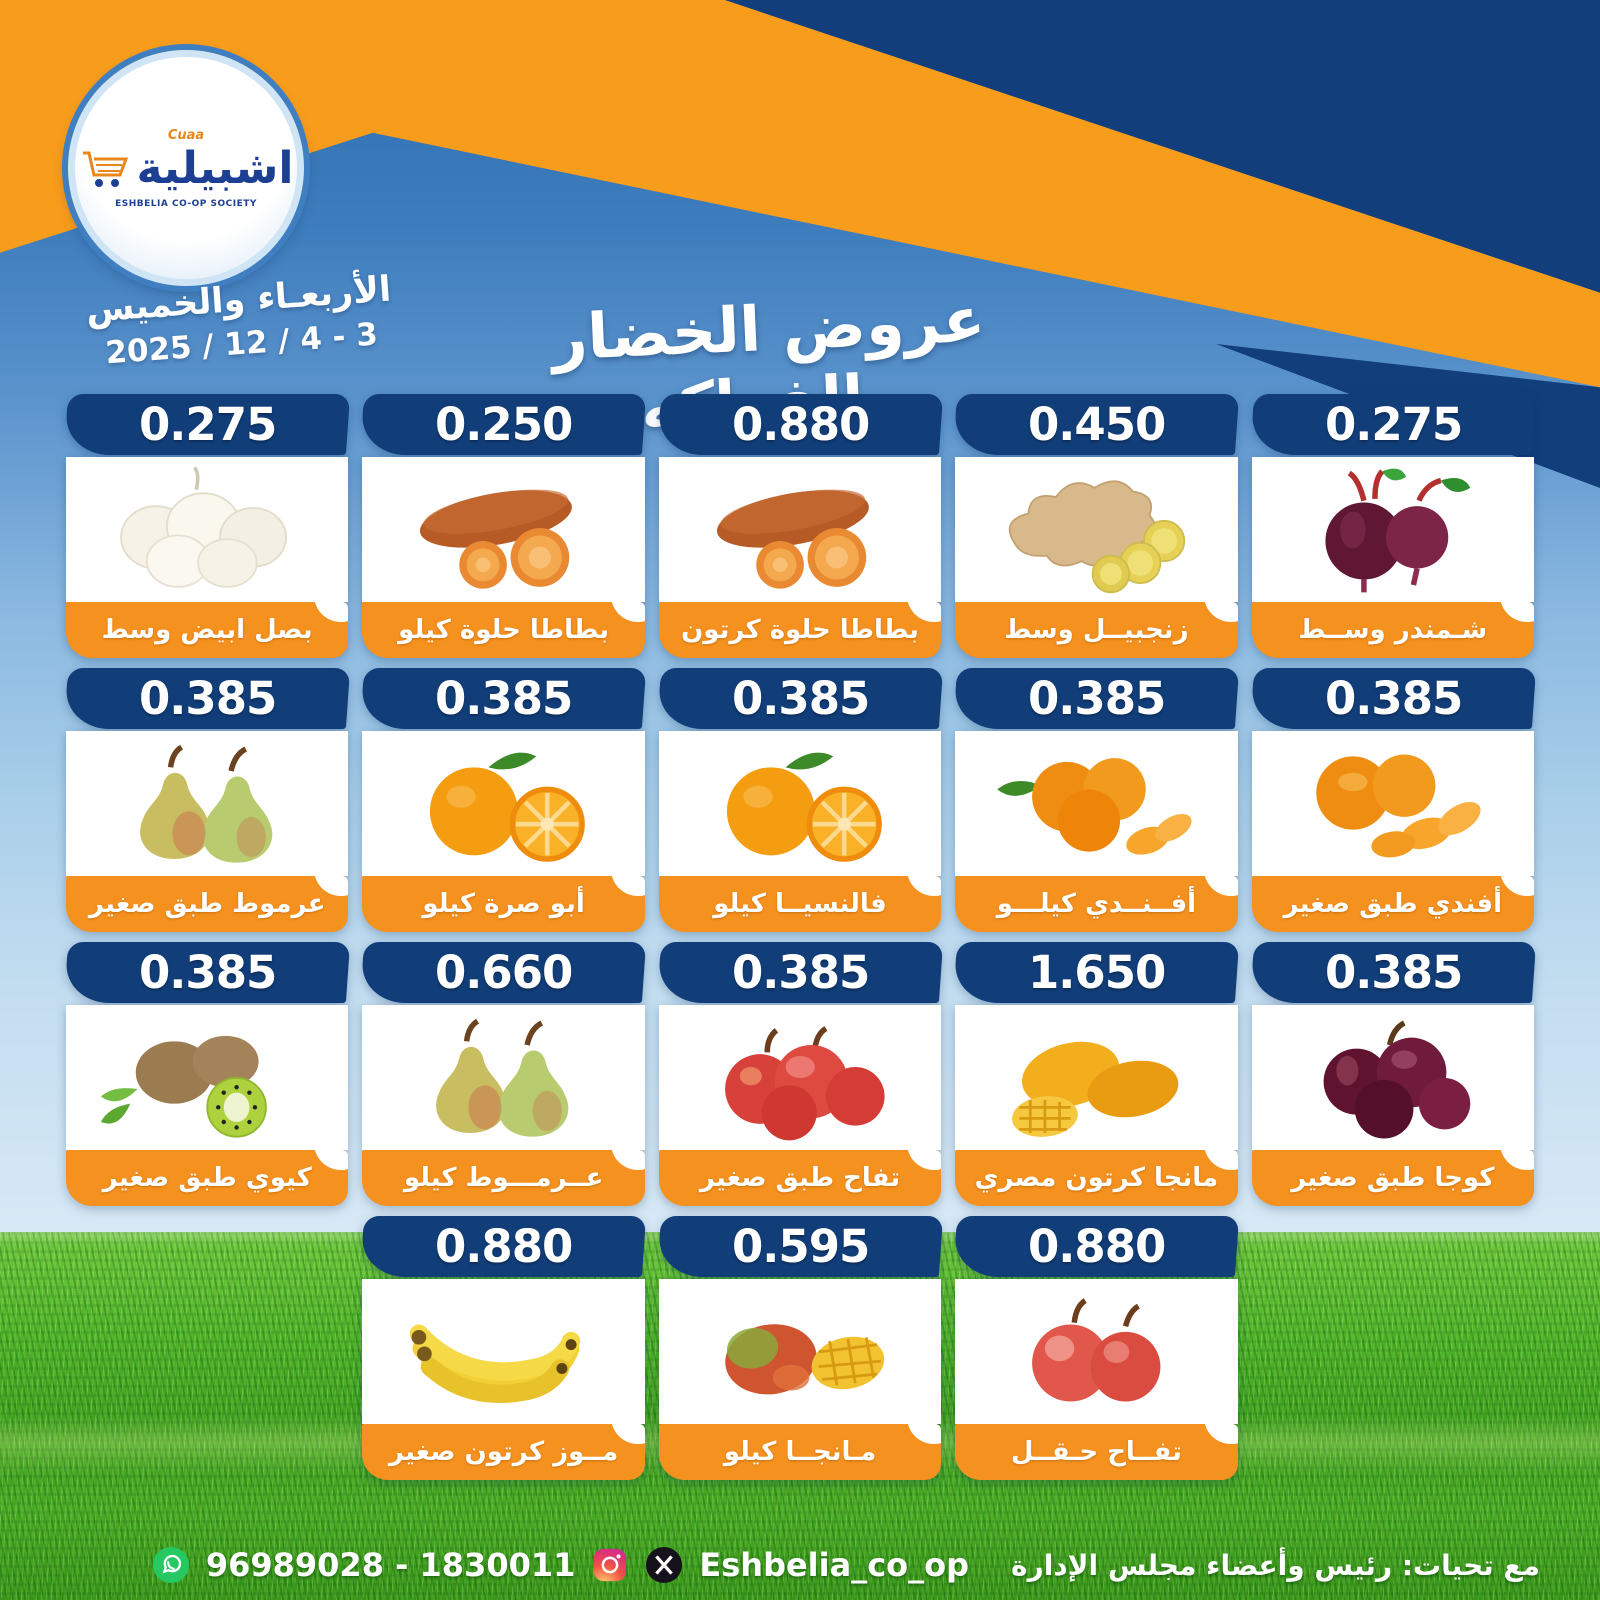  Describe the element at coordinates (1096, 804) in the screenshot. I see `mandarin-icon` at that location.